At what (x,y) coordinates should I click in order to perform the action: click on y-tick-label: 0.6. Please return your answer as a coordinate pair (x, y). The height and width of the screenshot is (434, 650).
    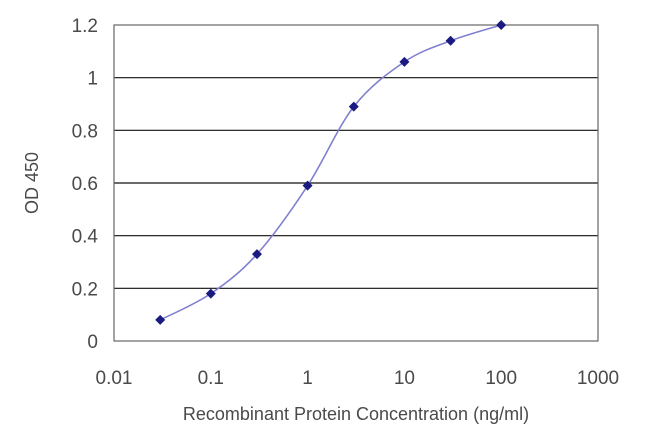
    Looking at the image, I should click on (85, 184).